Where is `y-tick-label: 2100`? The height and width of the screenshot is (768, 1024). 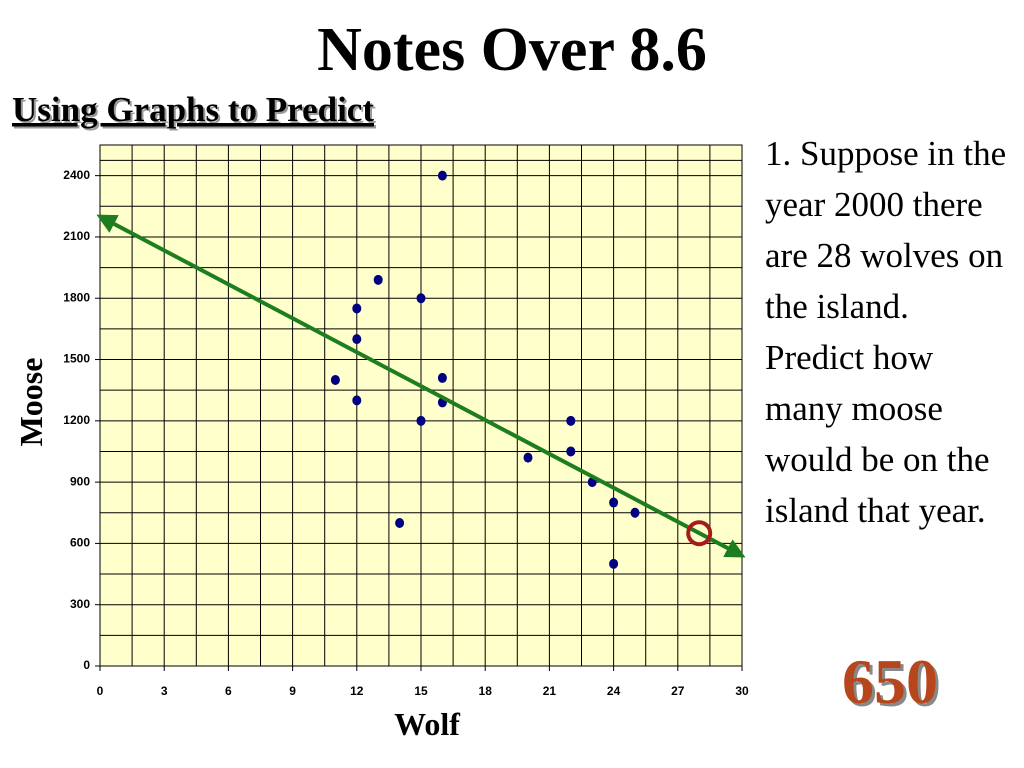
y-tick-label: 2100 is located at coordinates (76, 236).